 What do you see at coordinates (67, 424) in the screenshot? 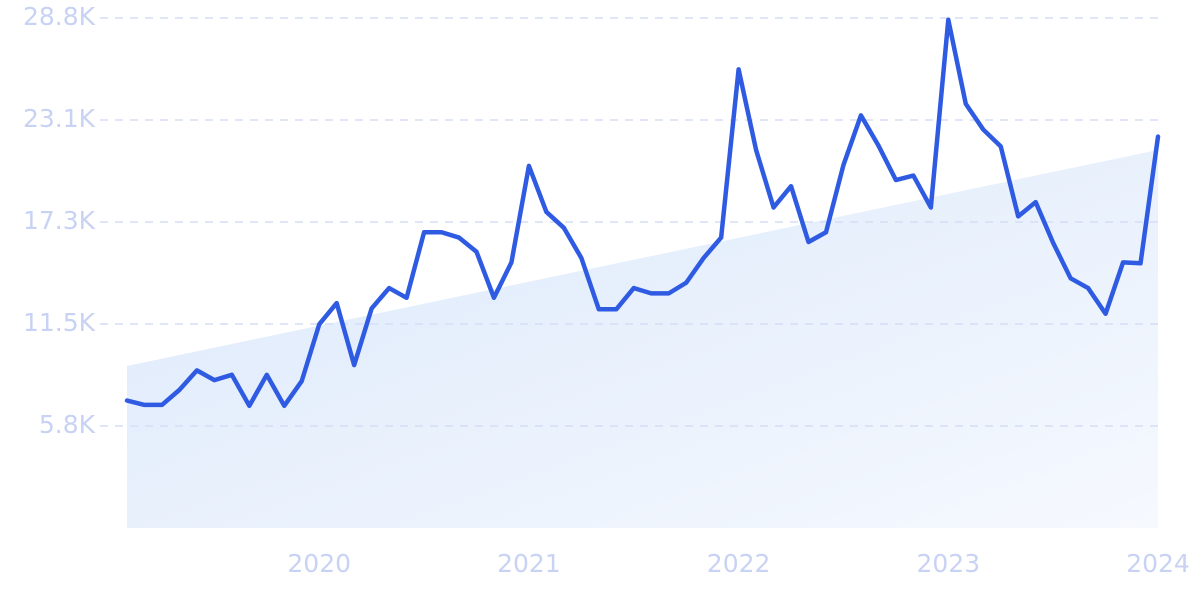
I see `y-tick-label: 5.8K` at bounding box center [67, 424].